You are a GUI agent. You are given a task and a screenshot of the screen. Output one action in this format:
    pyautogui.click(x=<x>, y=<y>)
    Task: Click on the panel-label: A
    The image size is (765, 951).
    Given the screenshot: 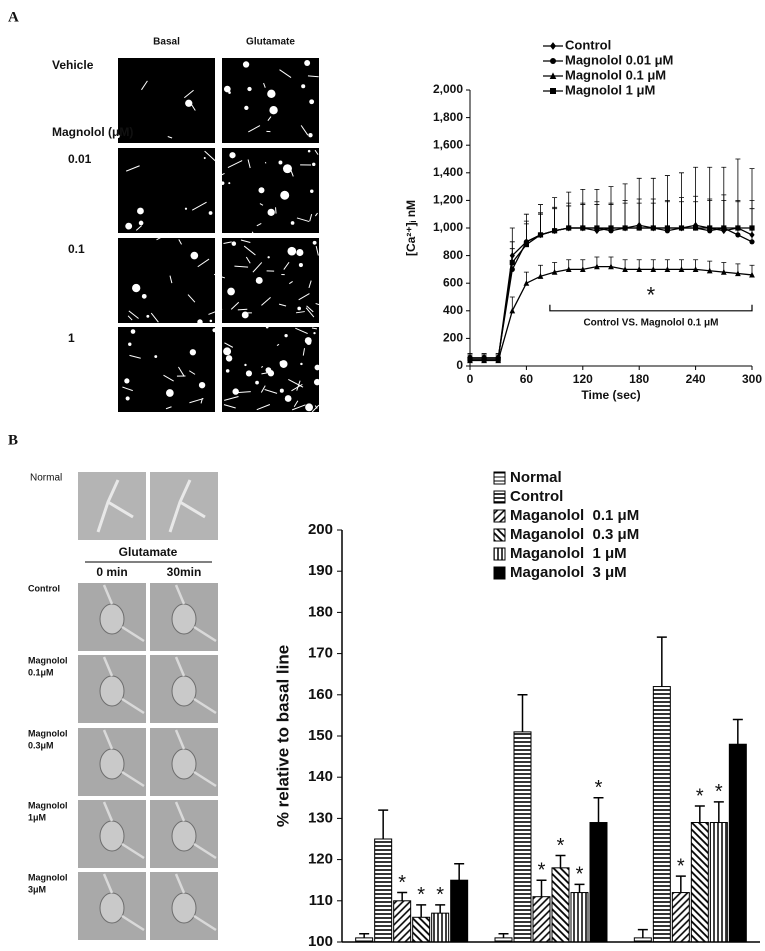 What is the action you would take?
    pyautogui.click(x=13, y=17)
    